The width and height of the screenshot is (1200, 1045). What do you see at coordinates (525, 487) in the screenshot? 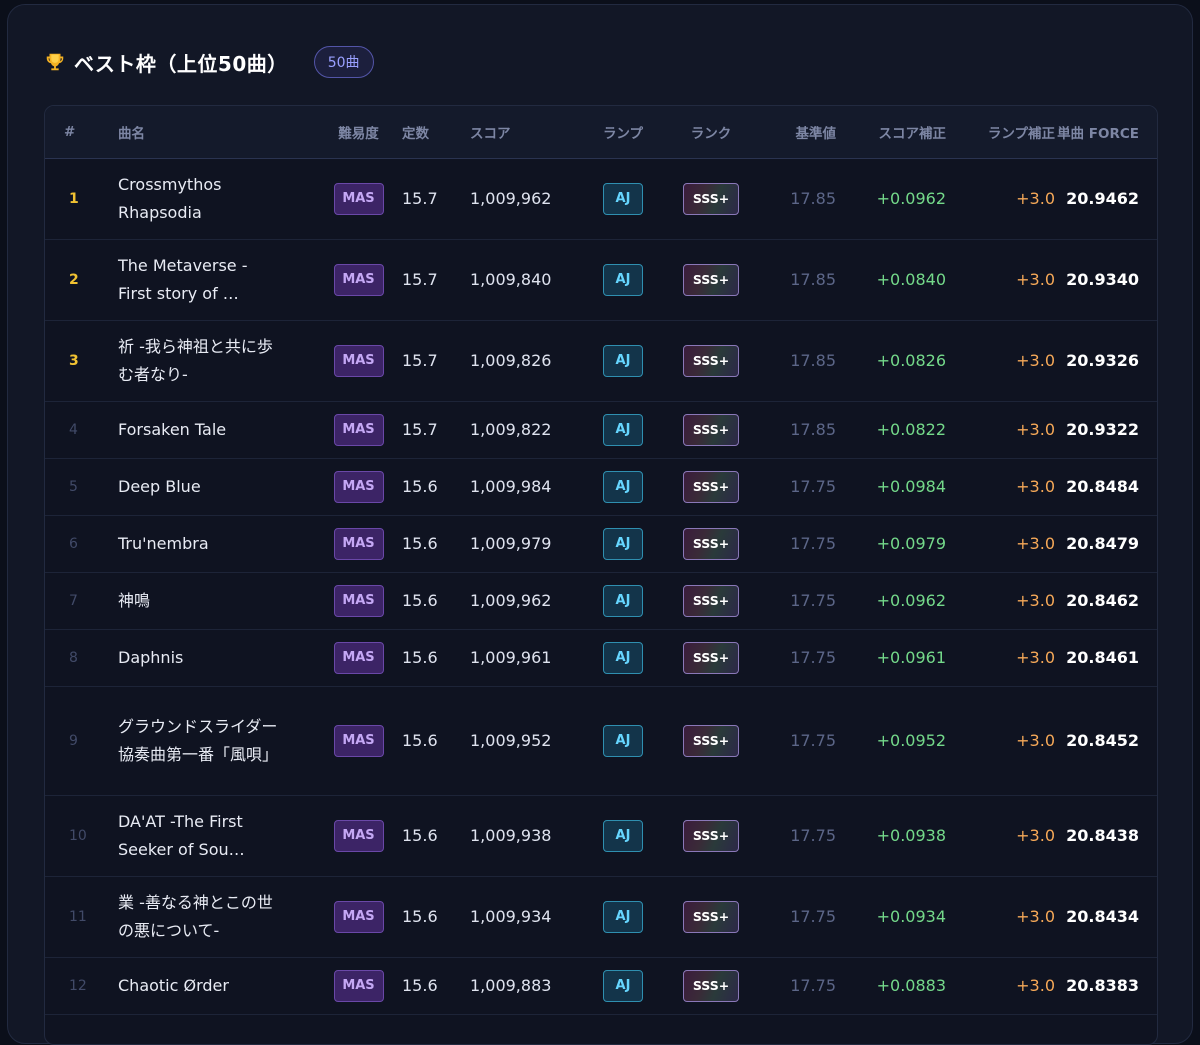
I see `score-value: 1,009,984` at bounding box center [525, 487].